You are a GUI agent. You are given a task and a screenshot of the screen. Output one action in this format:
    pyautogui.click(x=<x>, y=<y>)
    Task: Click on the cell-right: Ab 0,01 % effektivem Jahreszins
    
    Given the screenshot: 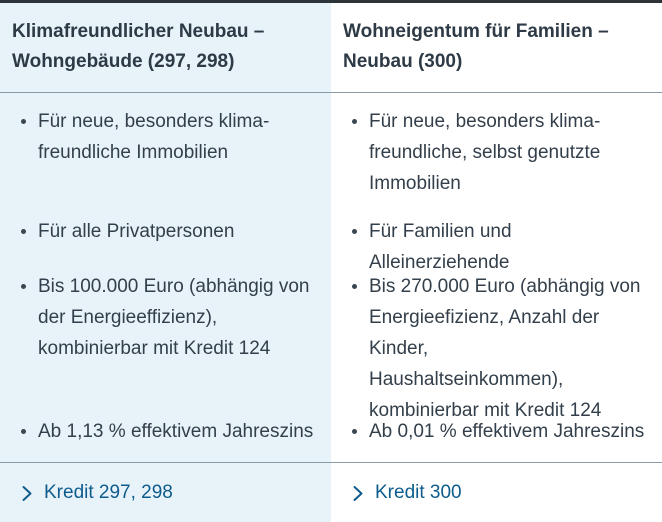 What is the action you would take?
    pyautogui.click(x=496, y=432)
    